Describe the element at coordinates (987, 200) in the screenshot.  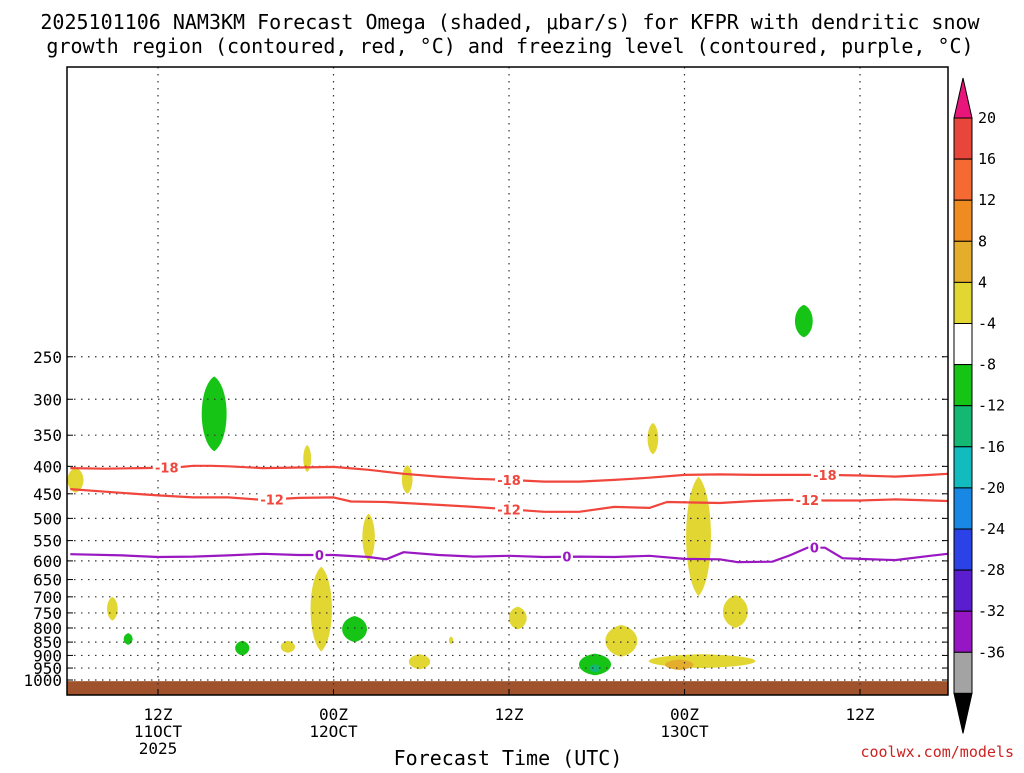
I see `colorbar-label-12: 12` at that location.